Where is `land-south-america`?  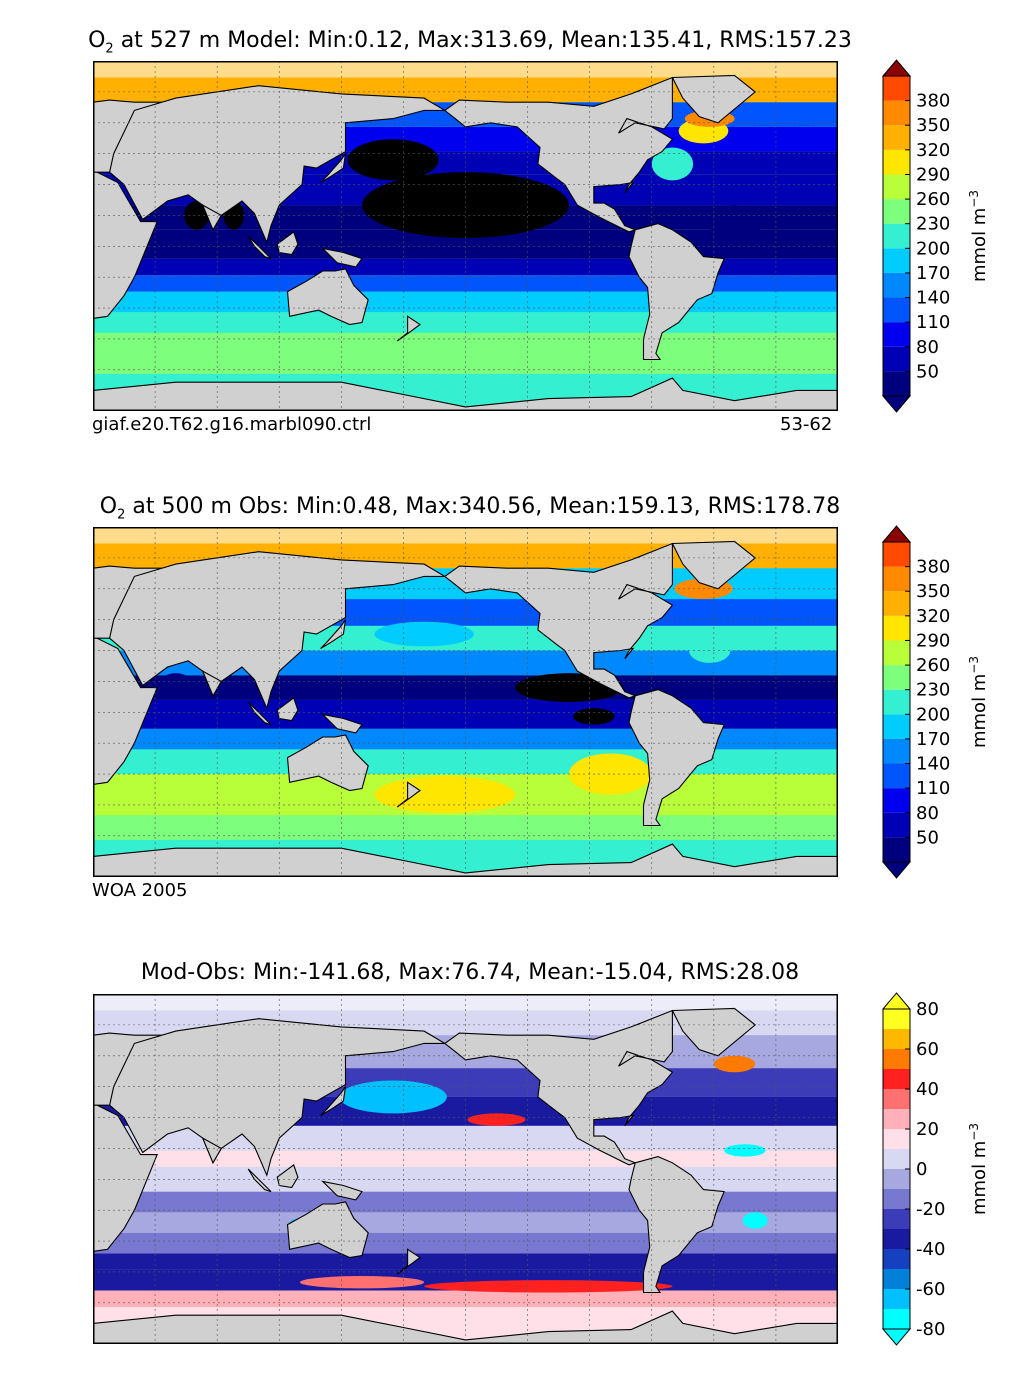
land-south-america is located at coordinates (677, 1225).